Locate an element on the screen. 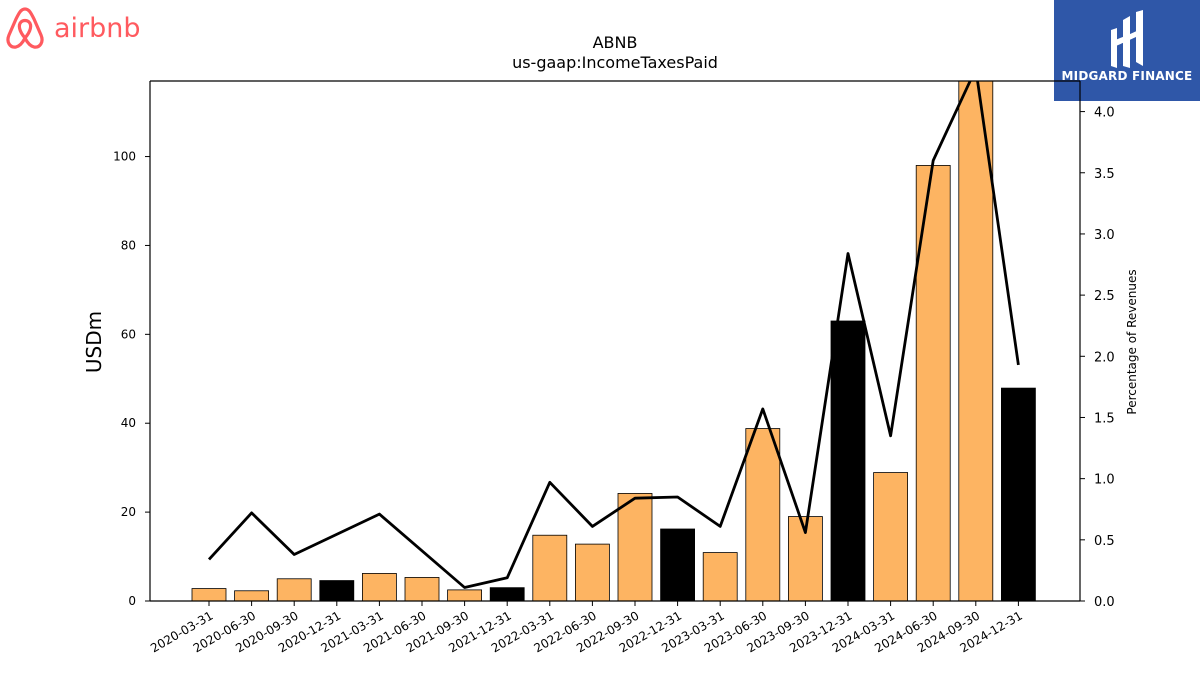  chart-subtitle: us-gaap:IncomeTaxesPaid is located at coordinates (615, 62).